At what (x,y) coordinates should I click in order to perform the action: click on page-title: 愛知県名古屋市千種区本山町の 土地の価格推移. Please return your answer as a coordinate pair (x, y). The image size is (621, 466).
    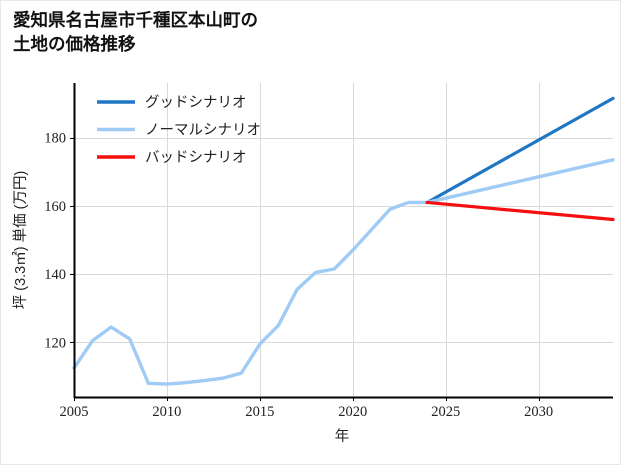
    Looking at the image, I should click on (135, 32).